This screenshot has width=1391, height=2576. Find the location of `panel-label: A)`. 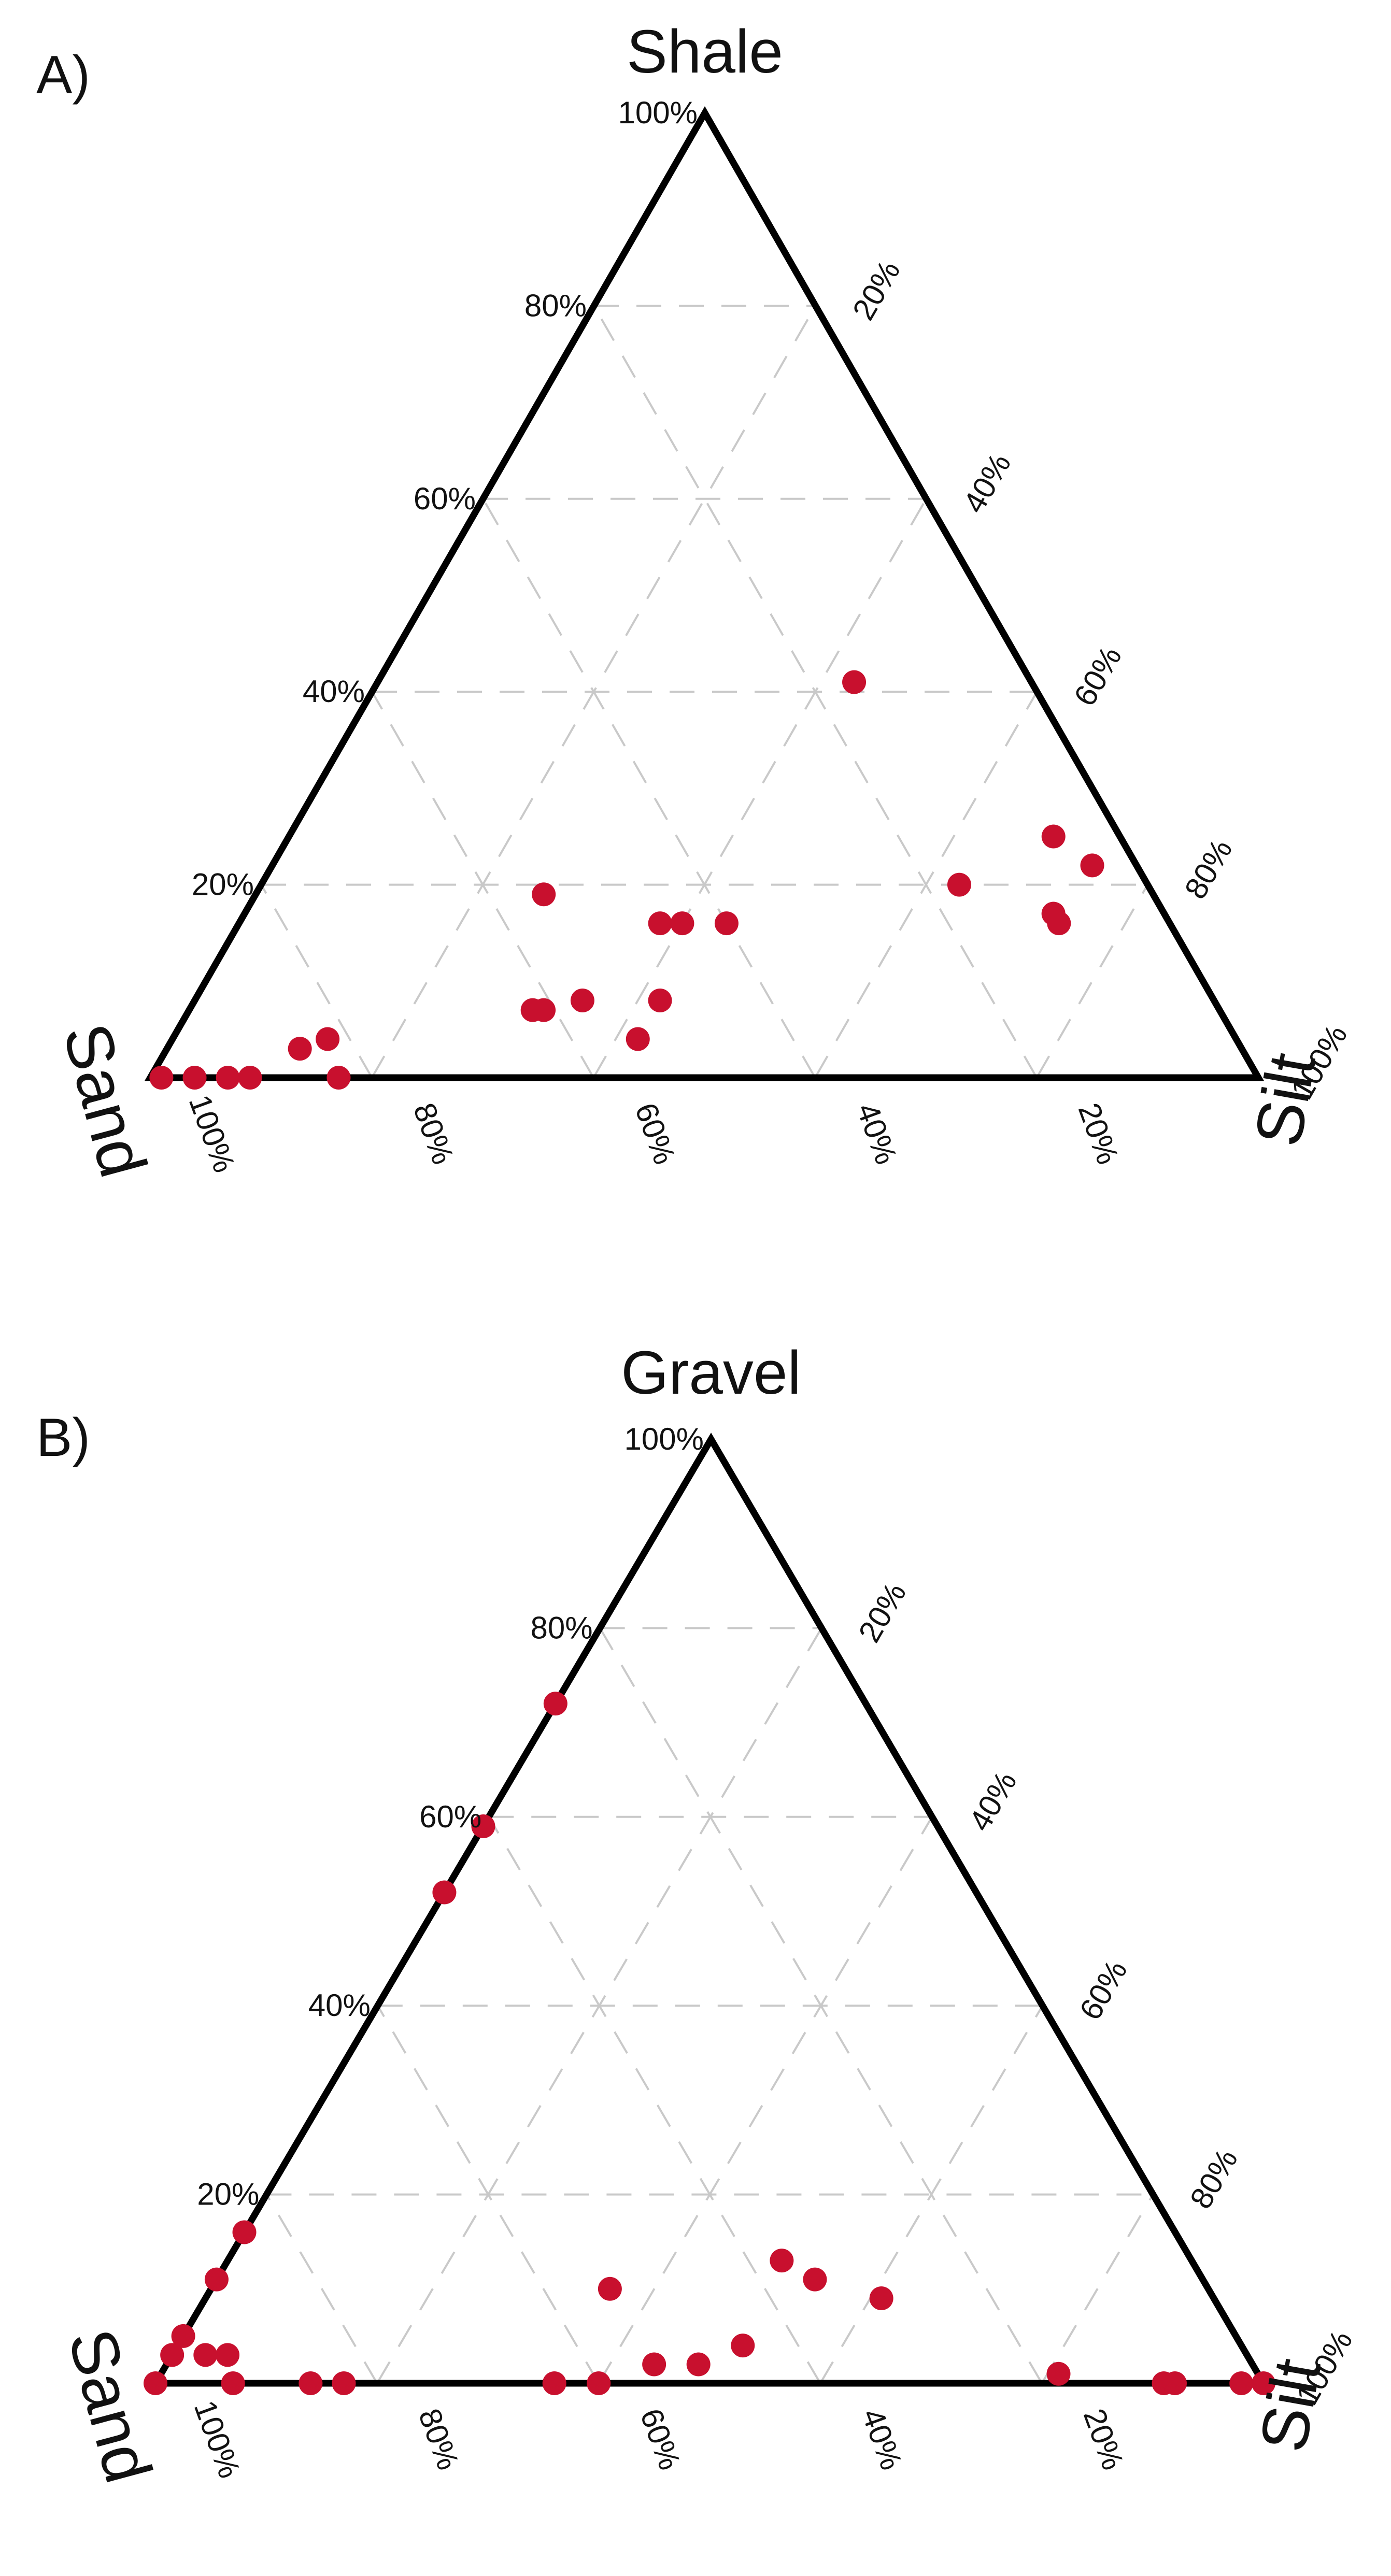

panel-label: A) is located at coordinates (63, 75).